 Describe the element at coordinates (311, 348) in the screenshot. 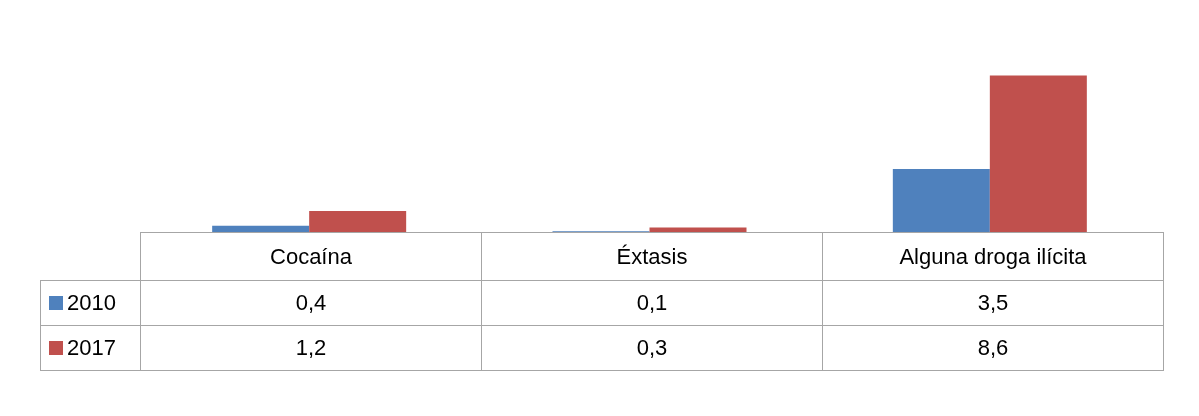

I see `data-label: 1,2` at that location.